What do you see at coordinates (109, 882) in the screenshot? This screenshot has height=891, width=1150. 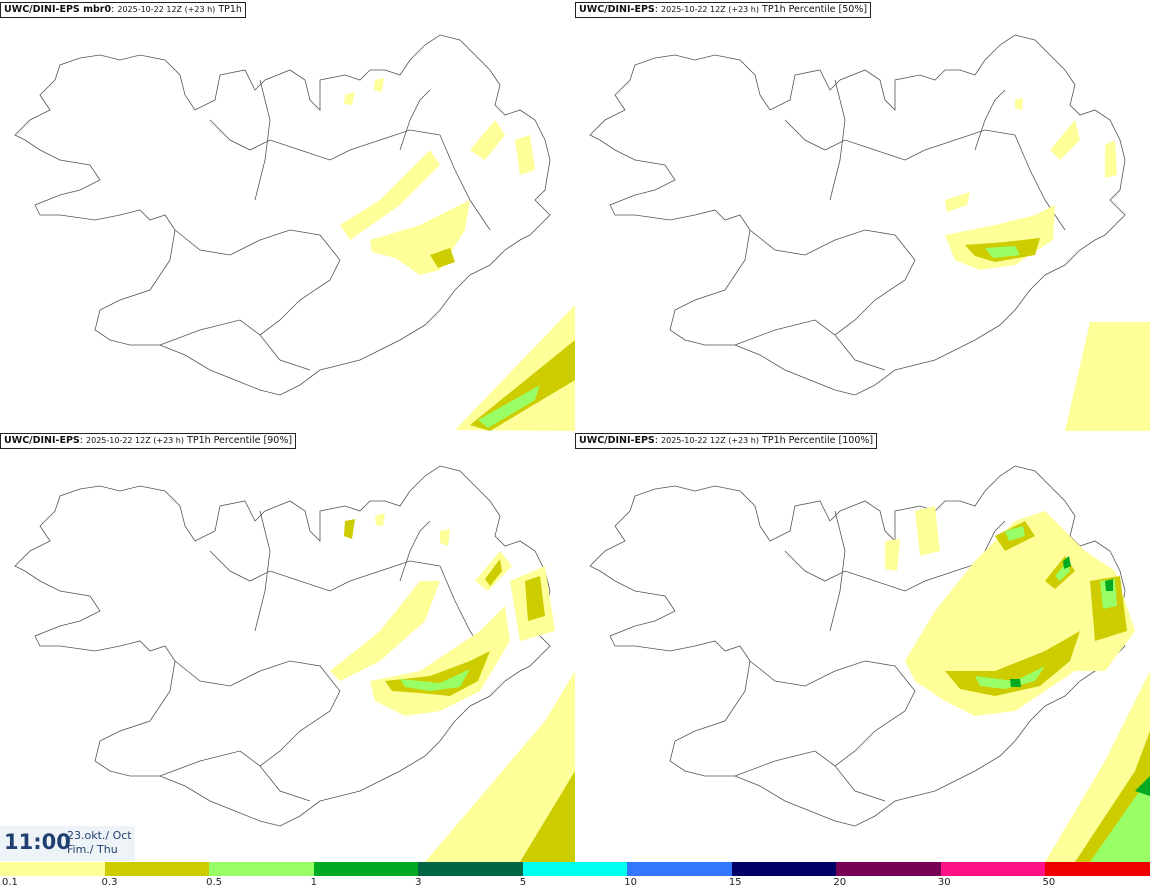 I see `legend-label: 0.3` at bounding box center [109, 882].